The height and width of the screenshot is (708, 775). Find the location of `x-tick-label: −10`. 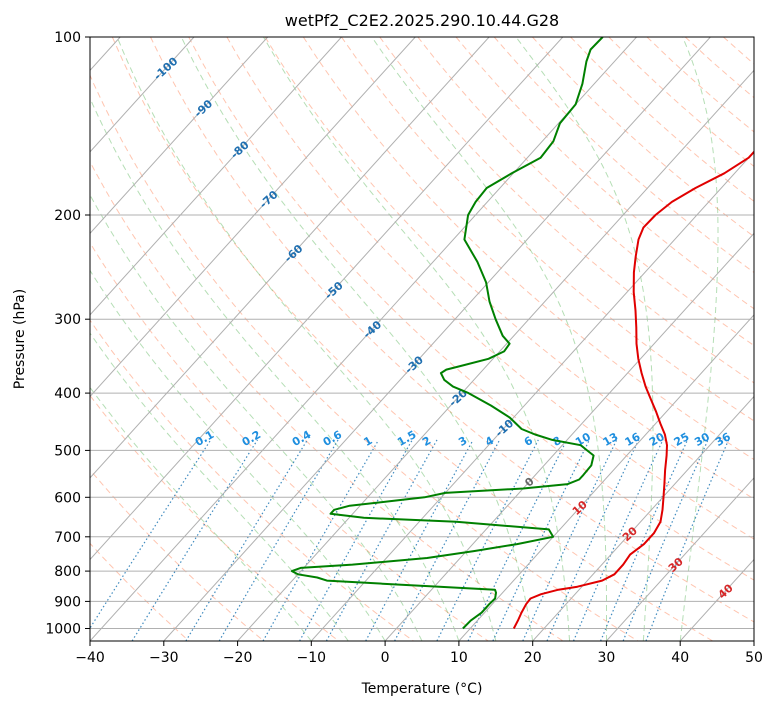

x-tick-label: −10 is located at coordinates (312, 658).